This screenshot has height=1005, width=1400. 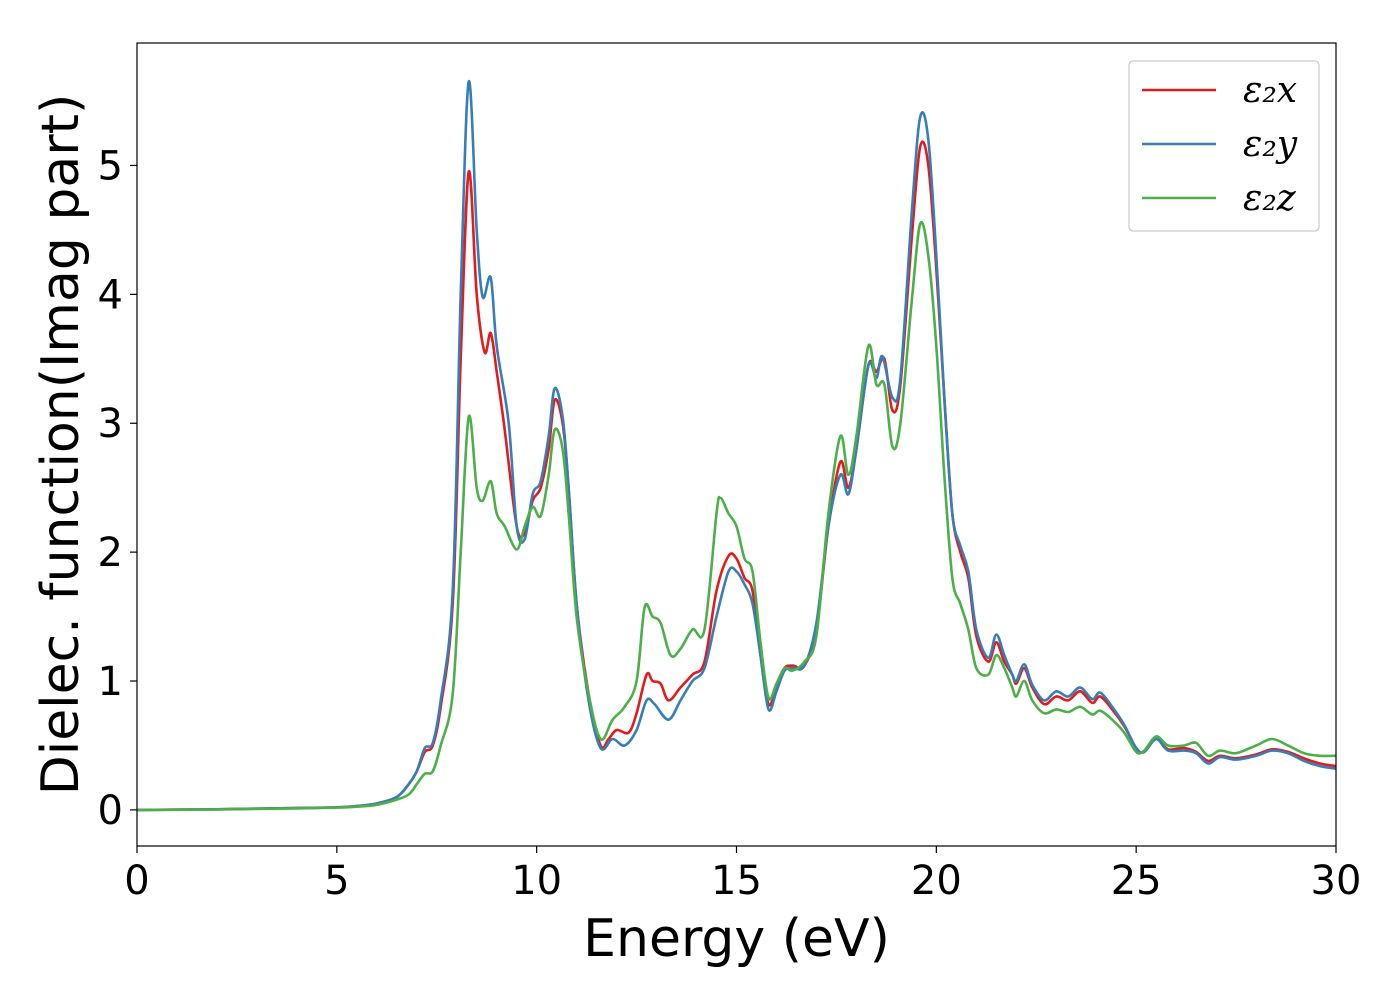 What do you see at coordinates (536, 881) in the screenshot?
I see `x-tick-label: 10` at bounding box center [536, 881].